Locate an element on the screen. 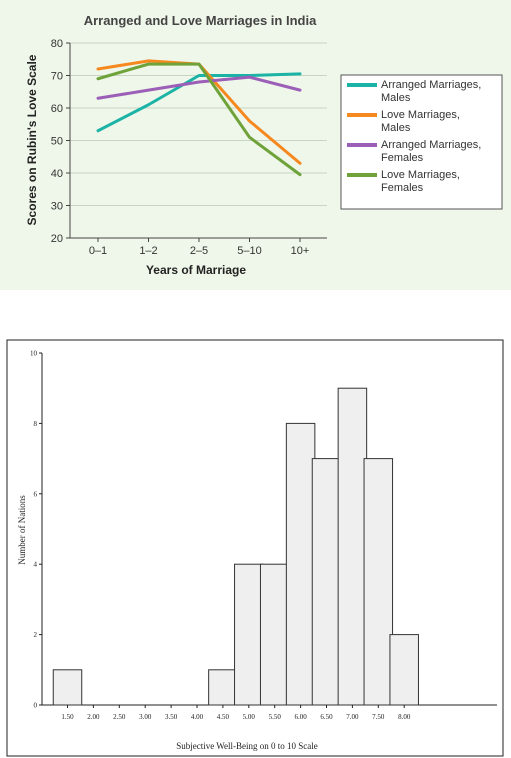 This screenshot has width=511, height=758. chart1-y-tick-label: 40 is located at coordinates (57, 174).